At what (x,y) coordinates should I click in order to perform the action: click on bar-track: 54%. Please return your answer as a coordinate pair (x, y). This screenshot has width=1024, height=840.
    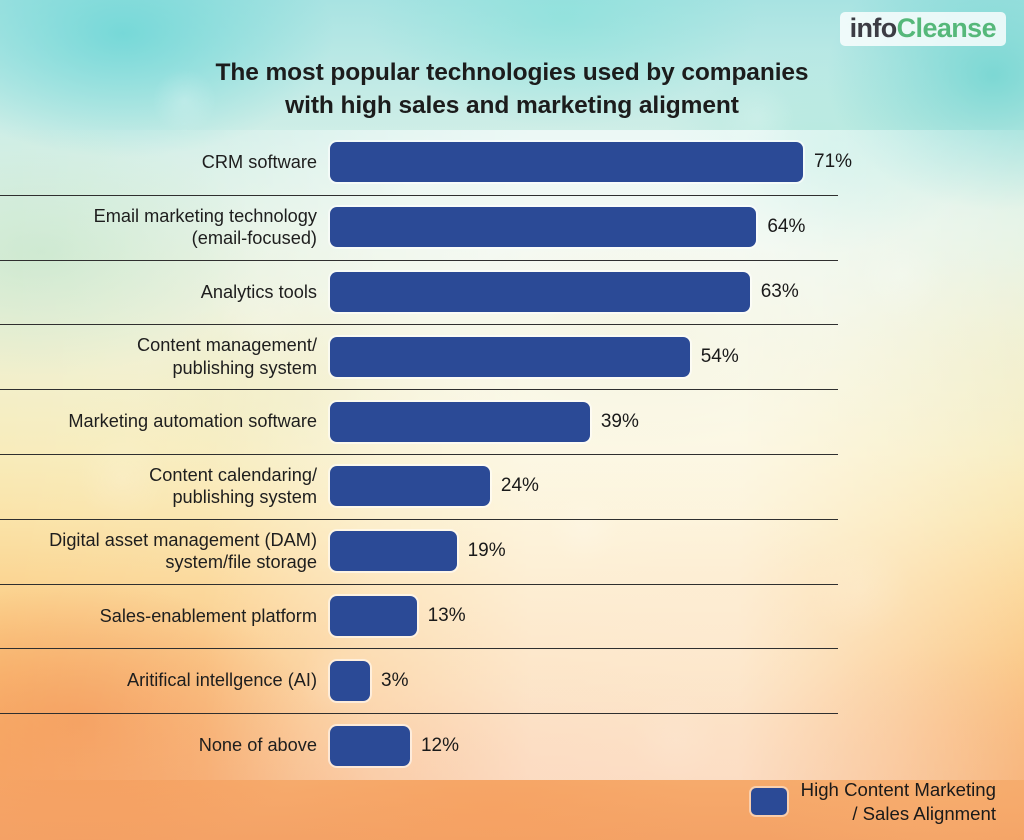
    Looking at the image, I should click on (677, 356).